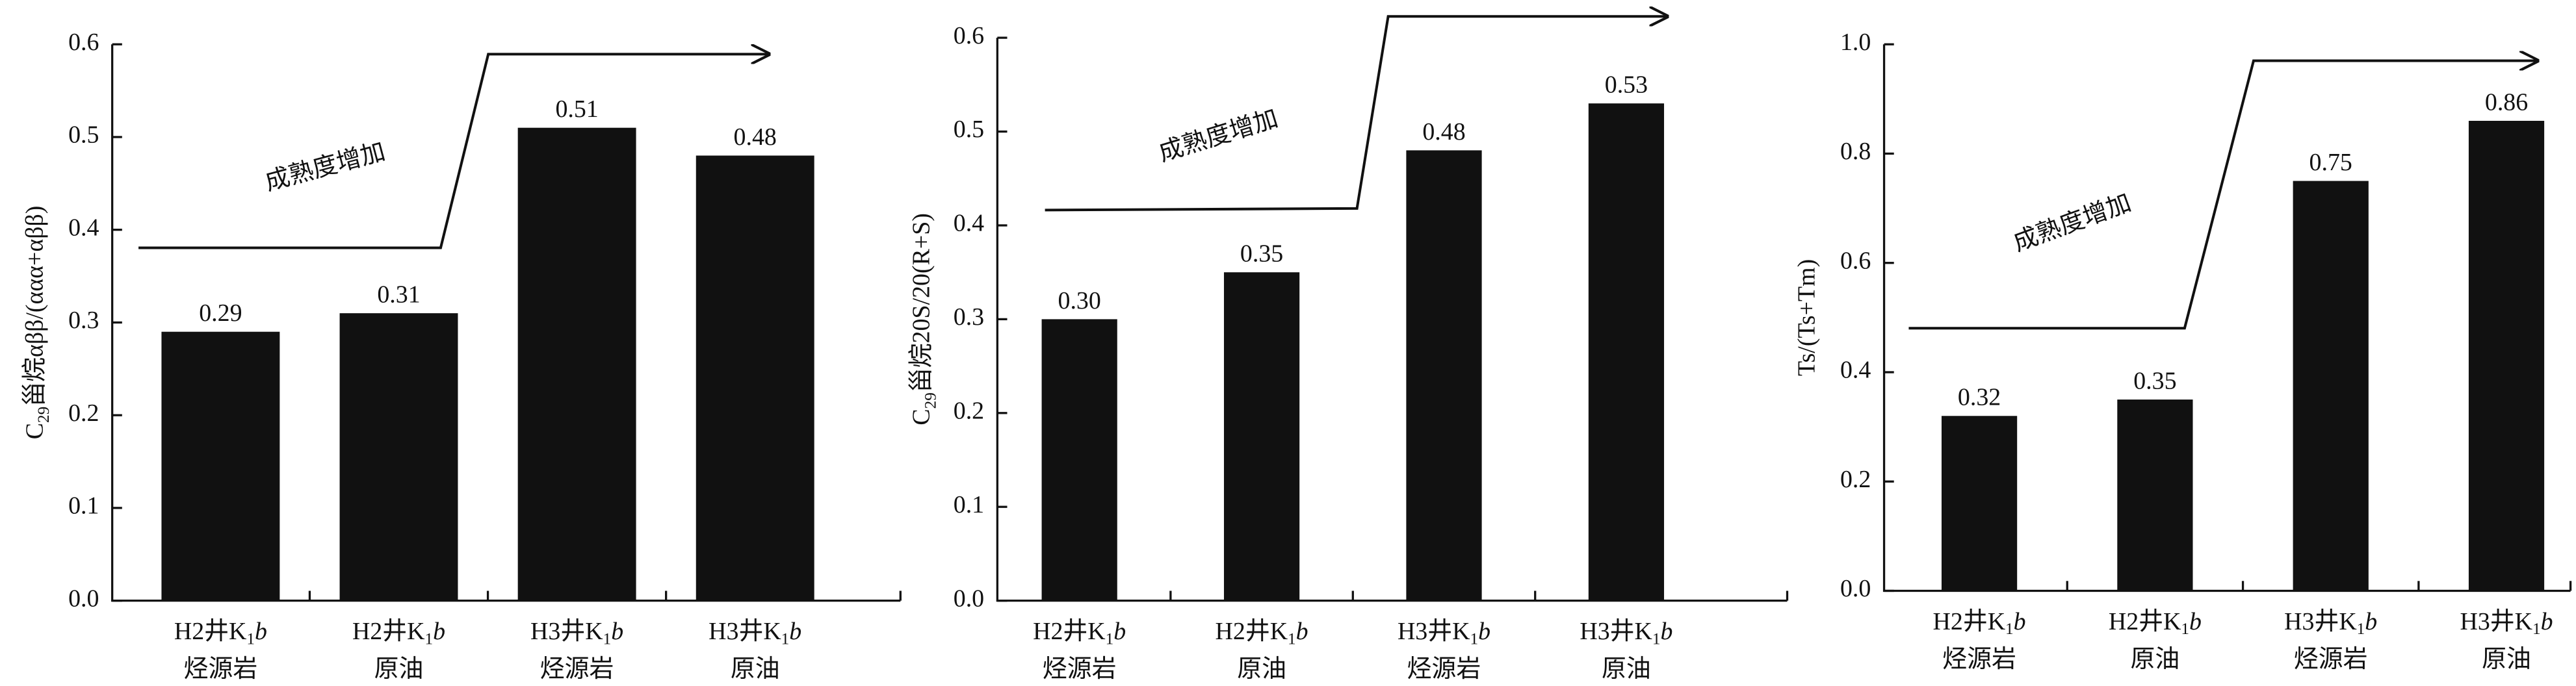  I want to click on y-tick-label: 0.5, so click(83, 135).